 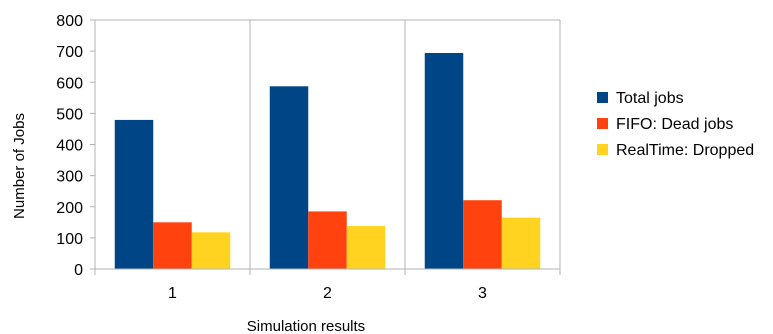 I want to click on x-axis-title: Simulation results, so click(x=306, y=326).